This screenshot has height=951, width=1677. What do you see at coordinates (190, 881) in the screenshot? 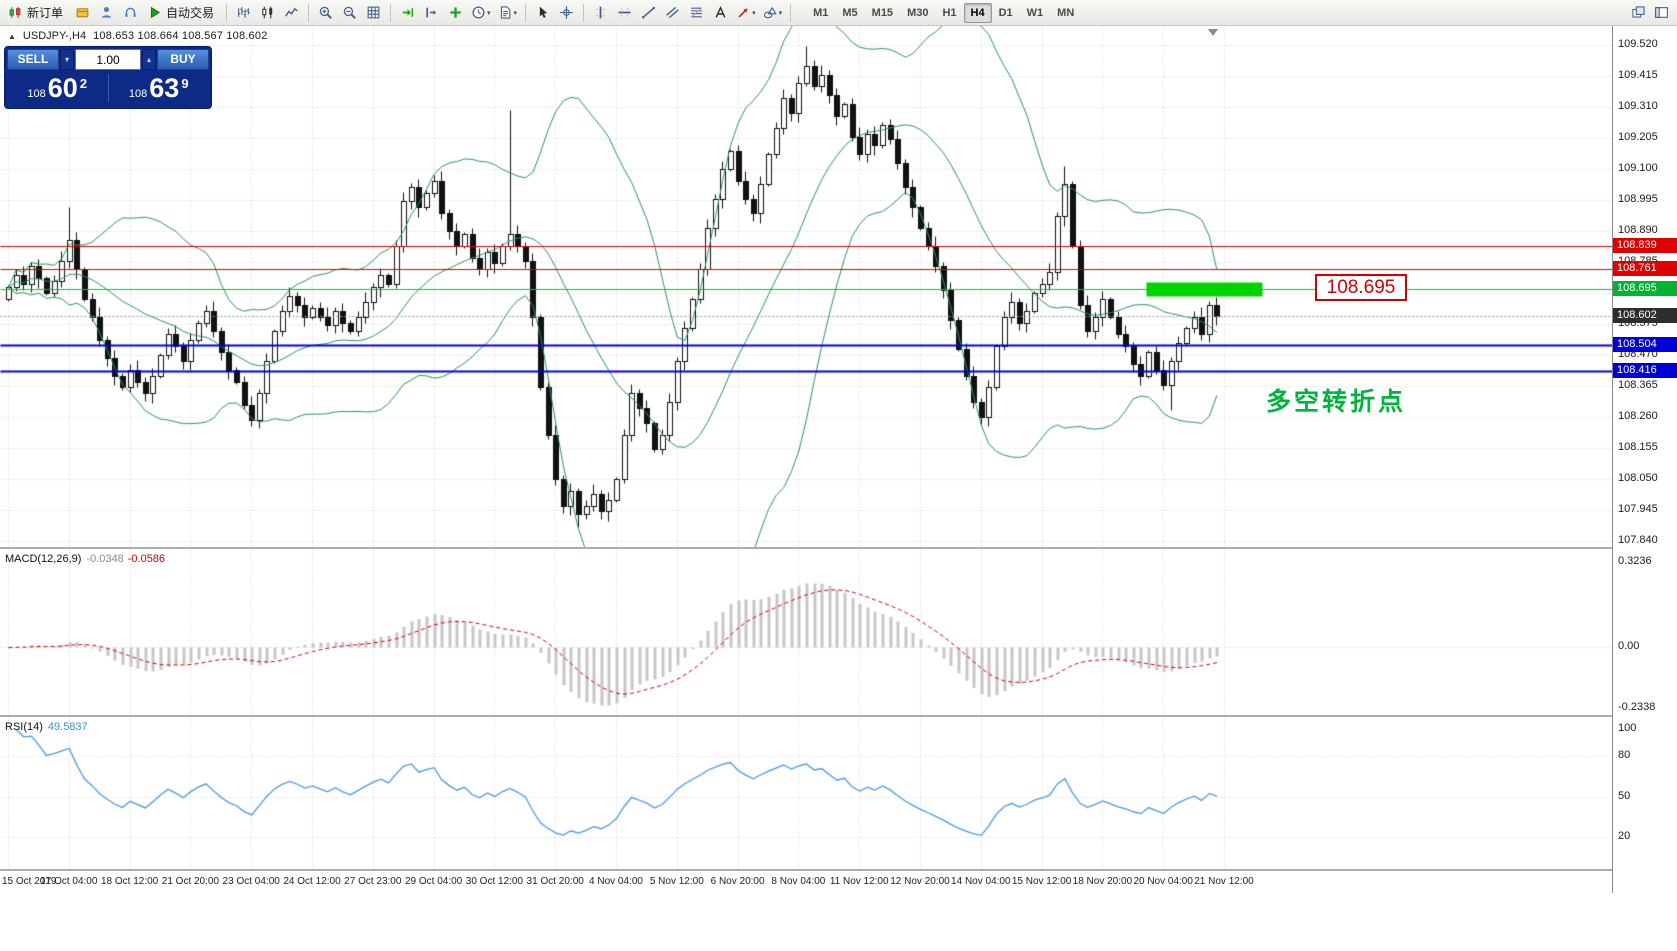
I see `time-label: 21 Oct 20:00` at bounding box center [190, 881].